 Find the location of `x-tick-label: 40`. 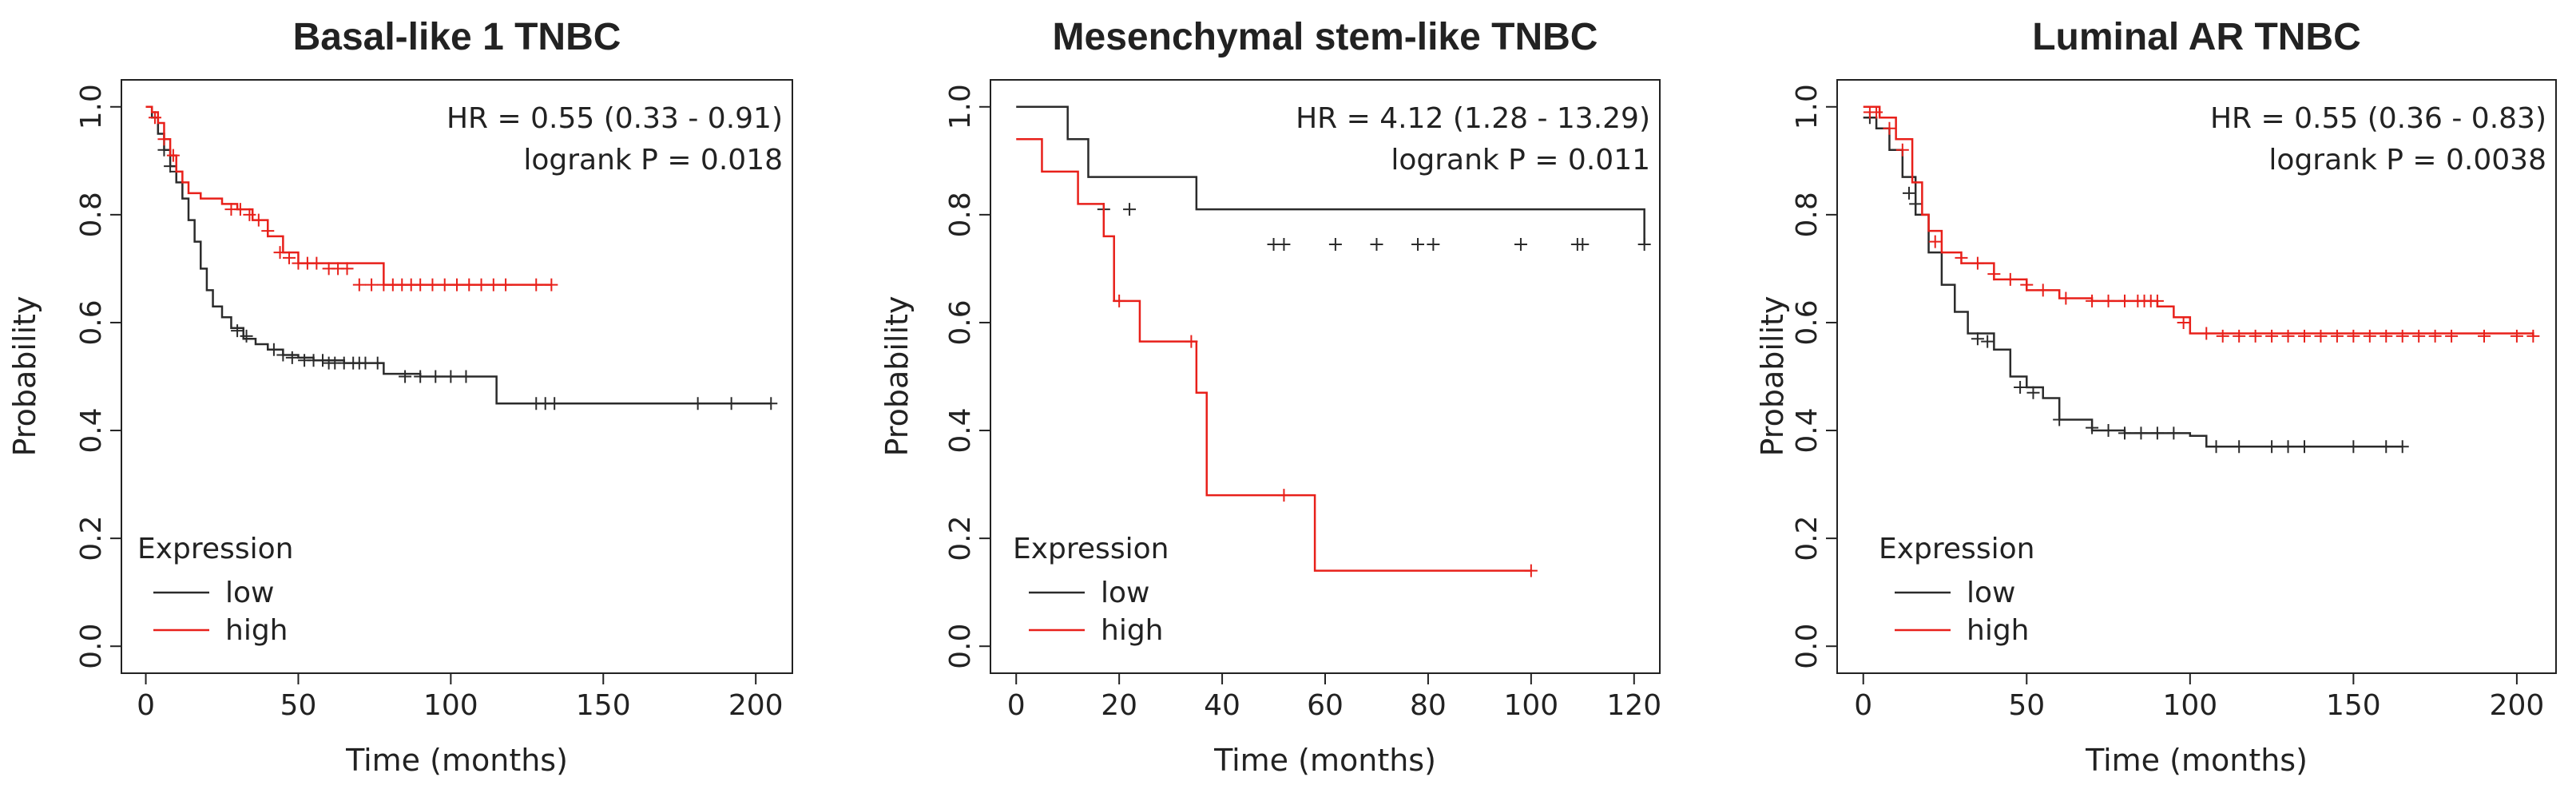

x-tick-label: 40 is located at coordinates (1222, 706).